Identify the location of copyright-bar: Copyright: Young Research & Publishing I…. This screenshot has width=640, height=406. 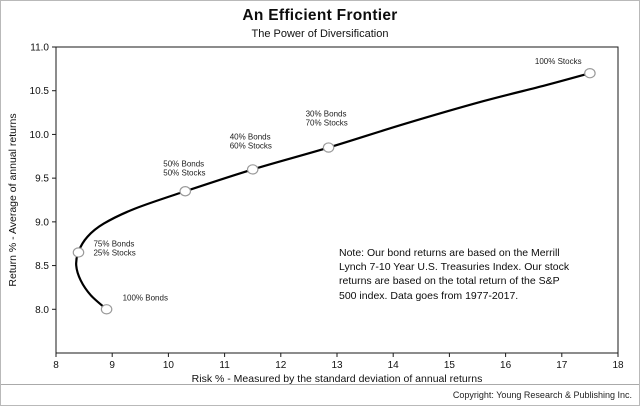
(320, 394).